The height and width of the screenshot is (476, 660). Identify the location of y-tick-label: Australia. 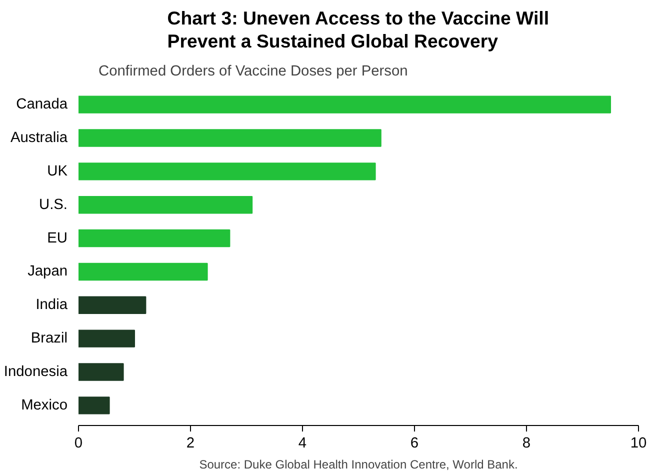
(39, 138).